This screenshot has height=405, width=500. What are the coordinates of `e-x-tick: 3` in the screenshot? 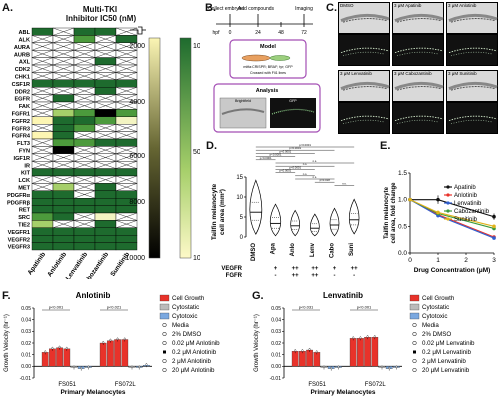 It's located at (494, 260).